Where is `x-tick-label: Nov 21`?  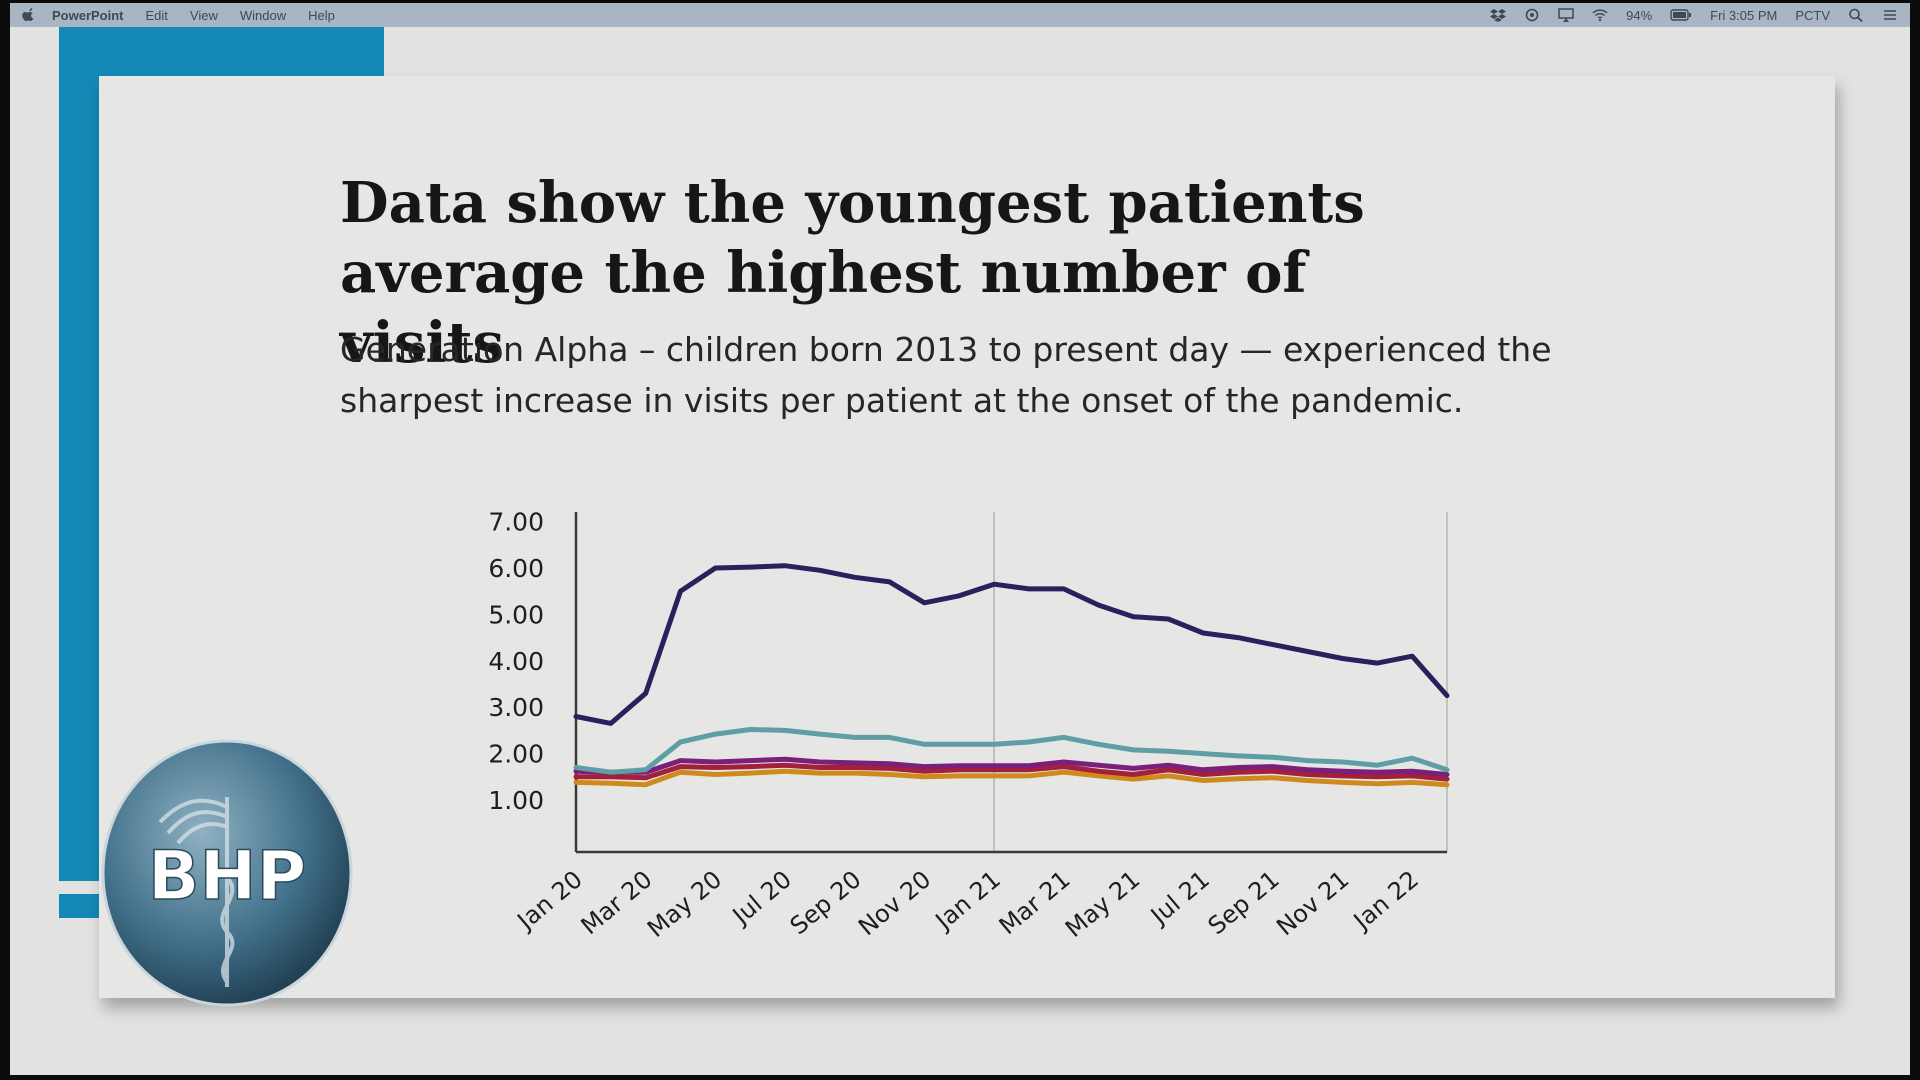
x-tick-label: Nov 21 is located at coordinates (1312, 903).